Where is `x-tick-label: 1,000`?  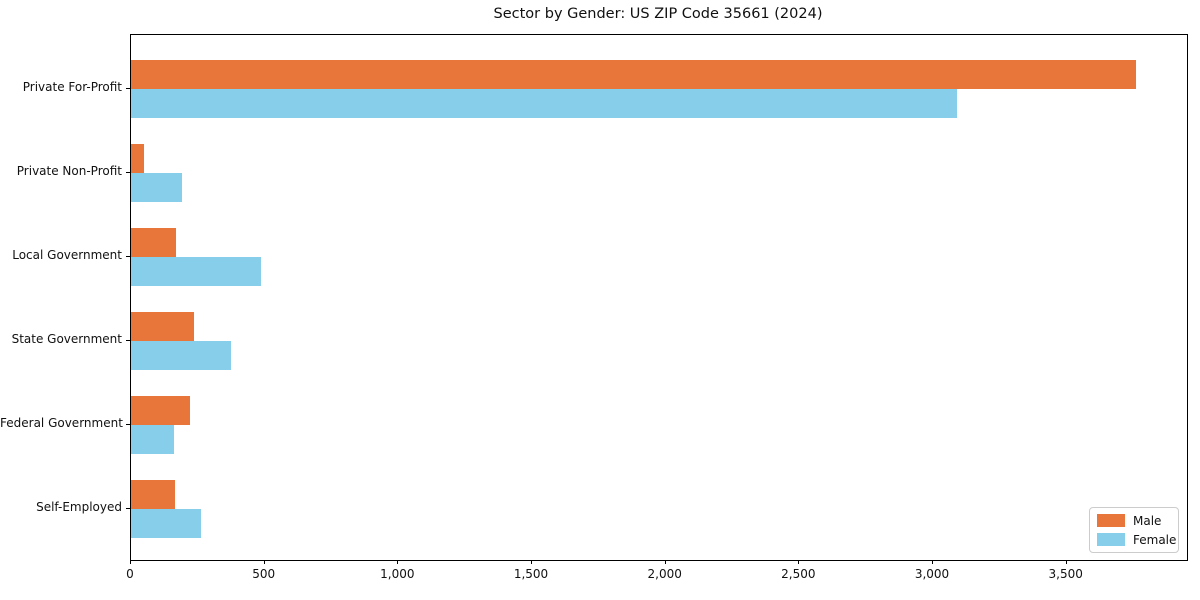
x-tick-label: 1,000 is located at coordinates (397, 574).